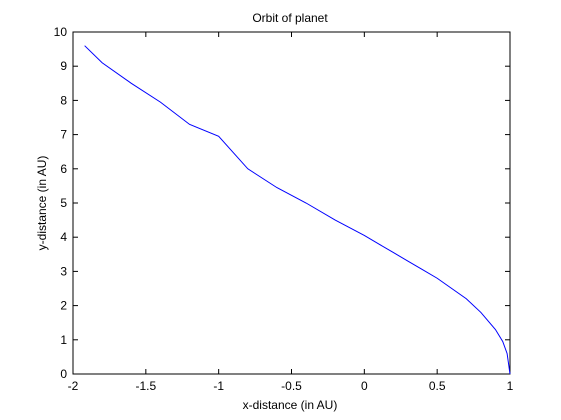 Image resolution: width=561 pixels, height=420 pixels. What do you see at coordinates (510, 386) in the screenshot?
I see `x-tick-label: 1` at bounding box center [510, 386].